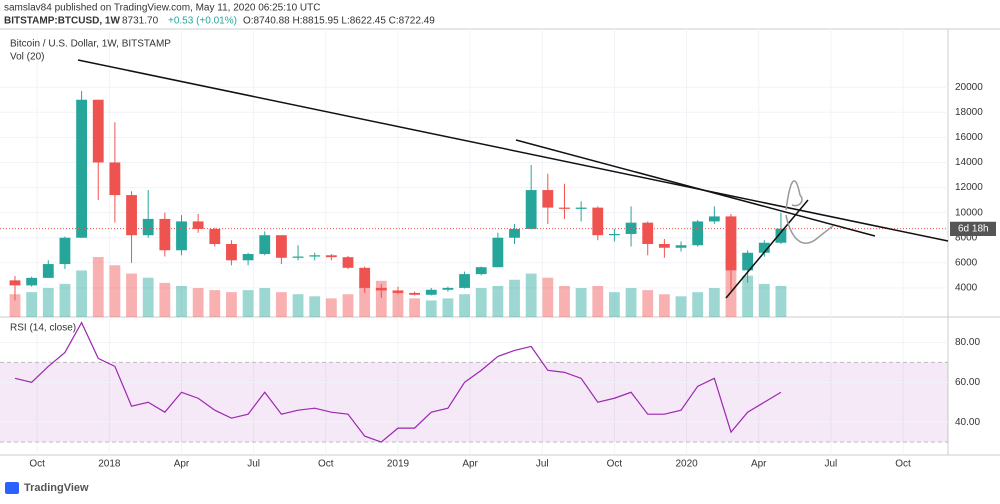 The height and width of the screenshot is (504, 1000). I want to click on y-tick-label: 6000, so click(966, 262).